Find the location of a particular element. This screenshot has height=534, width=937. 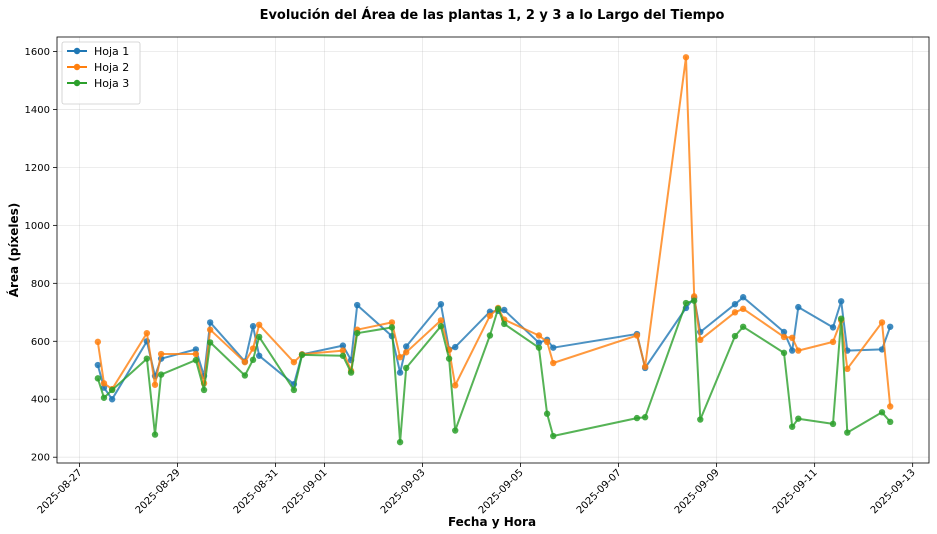

x-tick-label: 2025-09-11 is located at coordinates (795, 491).